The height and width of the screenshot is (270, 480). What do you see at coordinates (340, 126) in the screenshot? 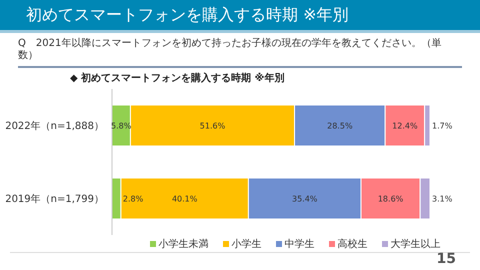
I see `data-label: 28.5%` at bounding box center [340, 126].